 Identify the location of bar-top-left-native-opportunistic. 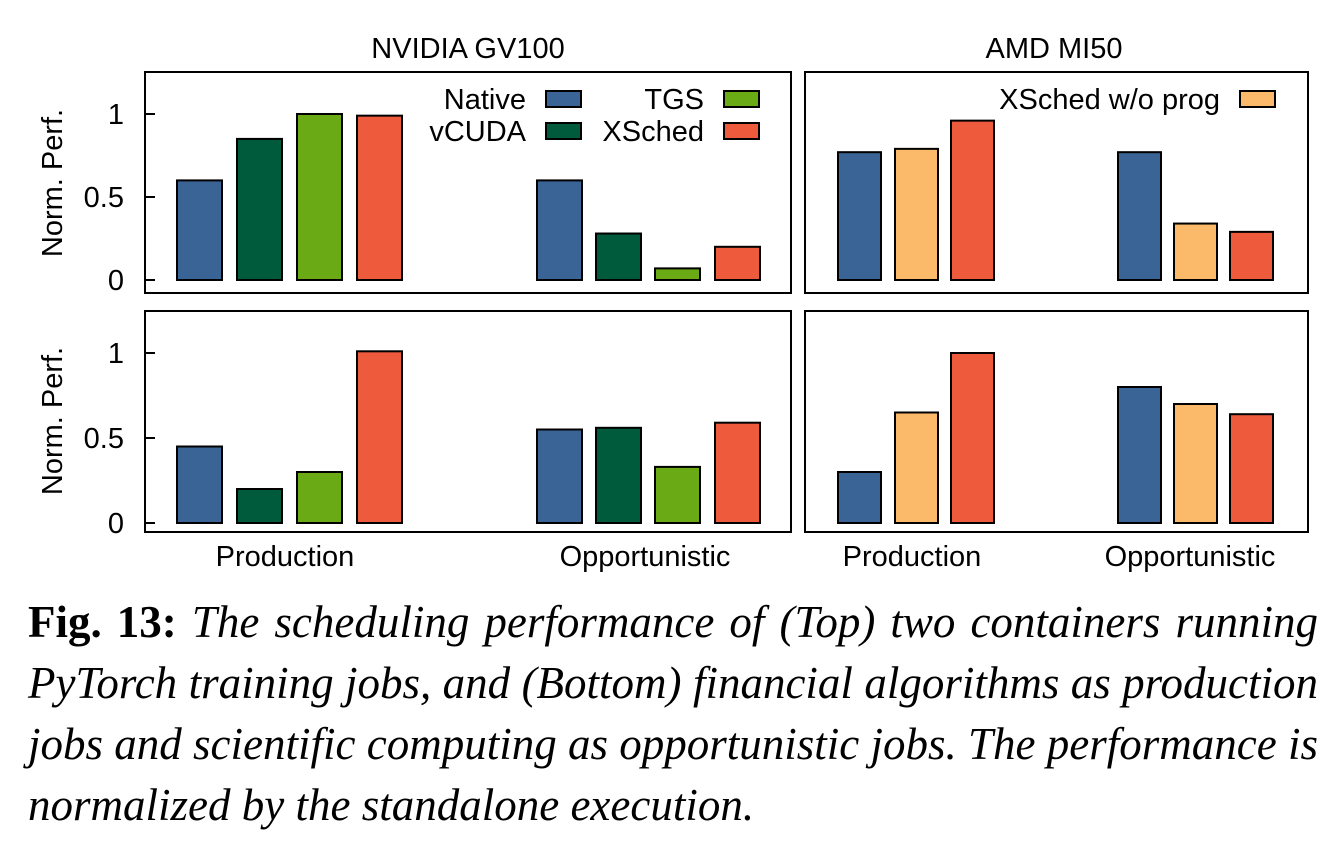
(559, 230).